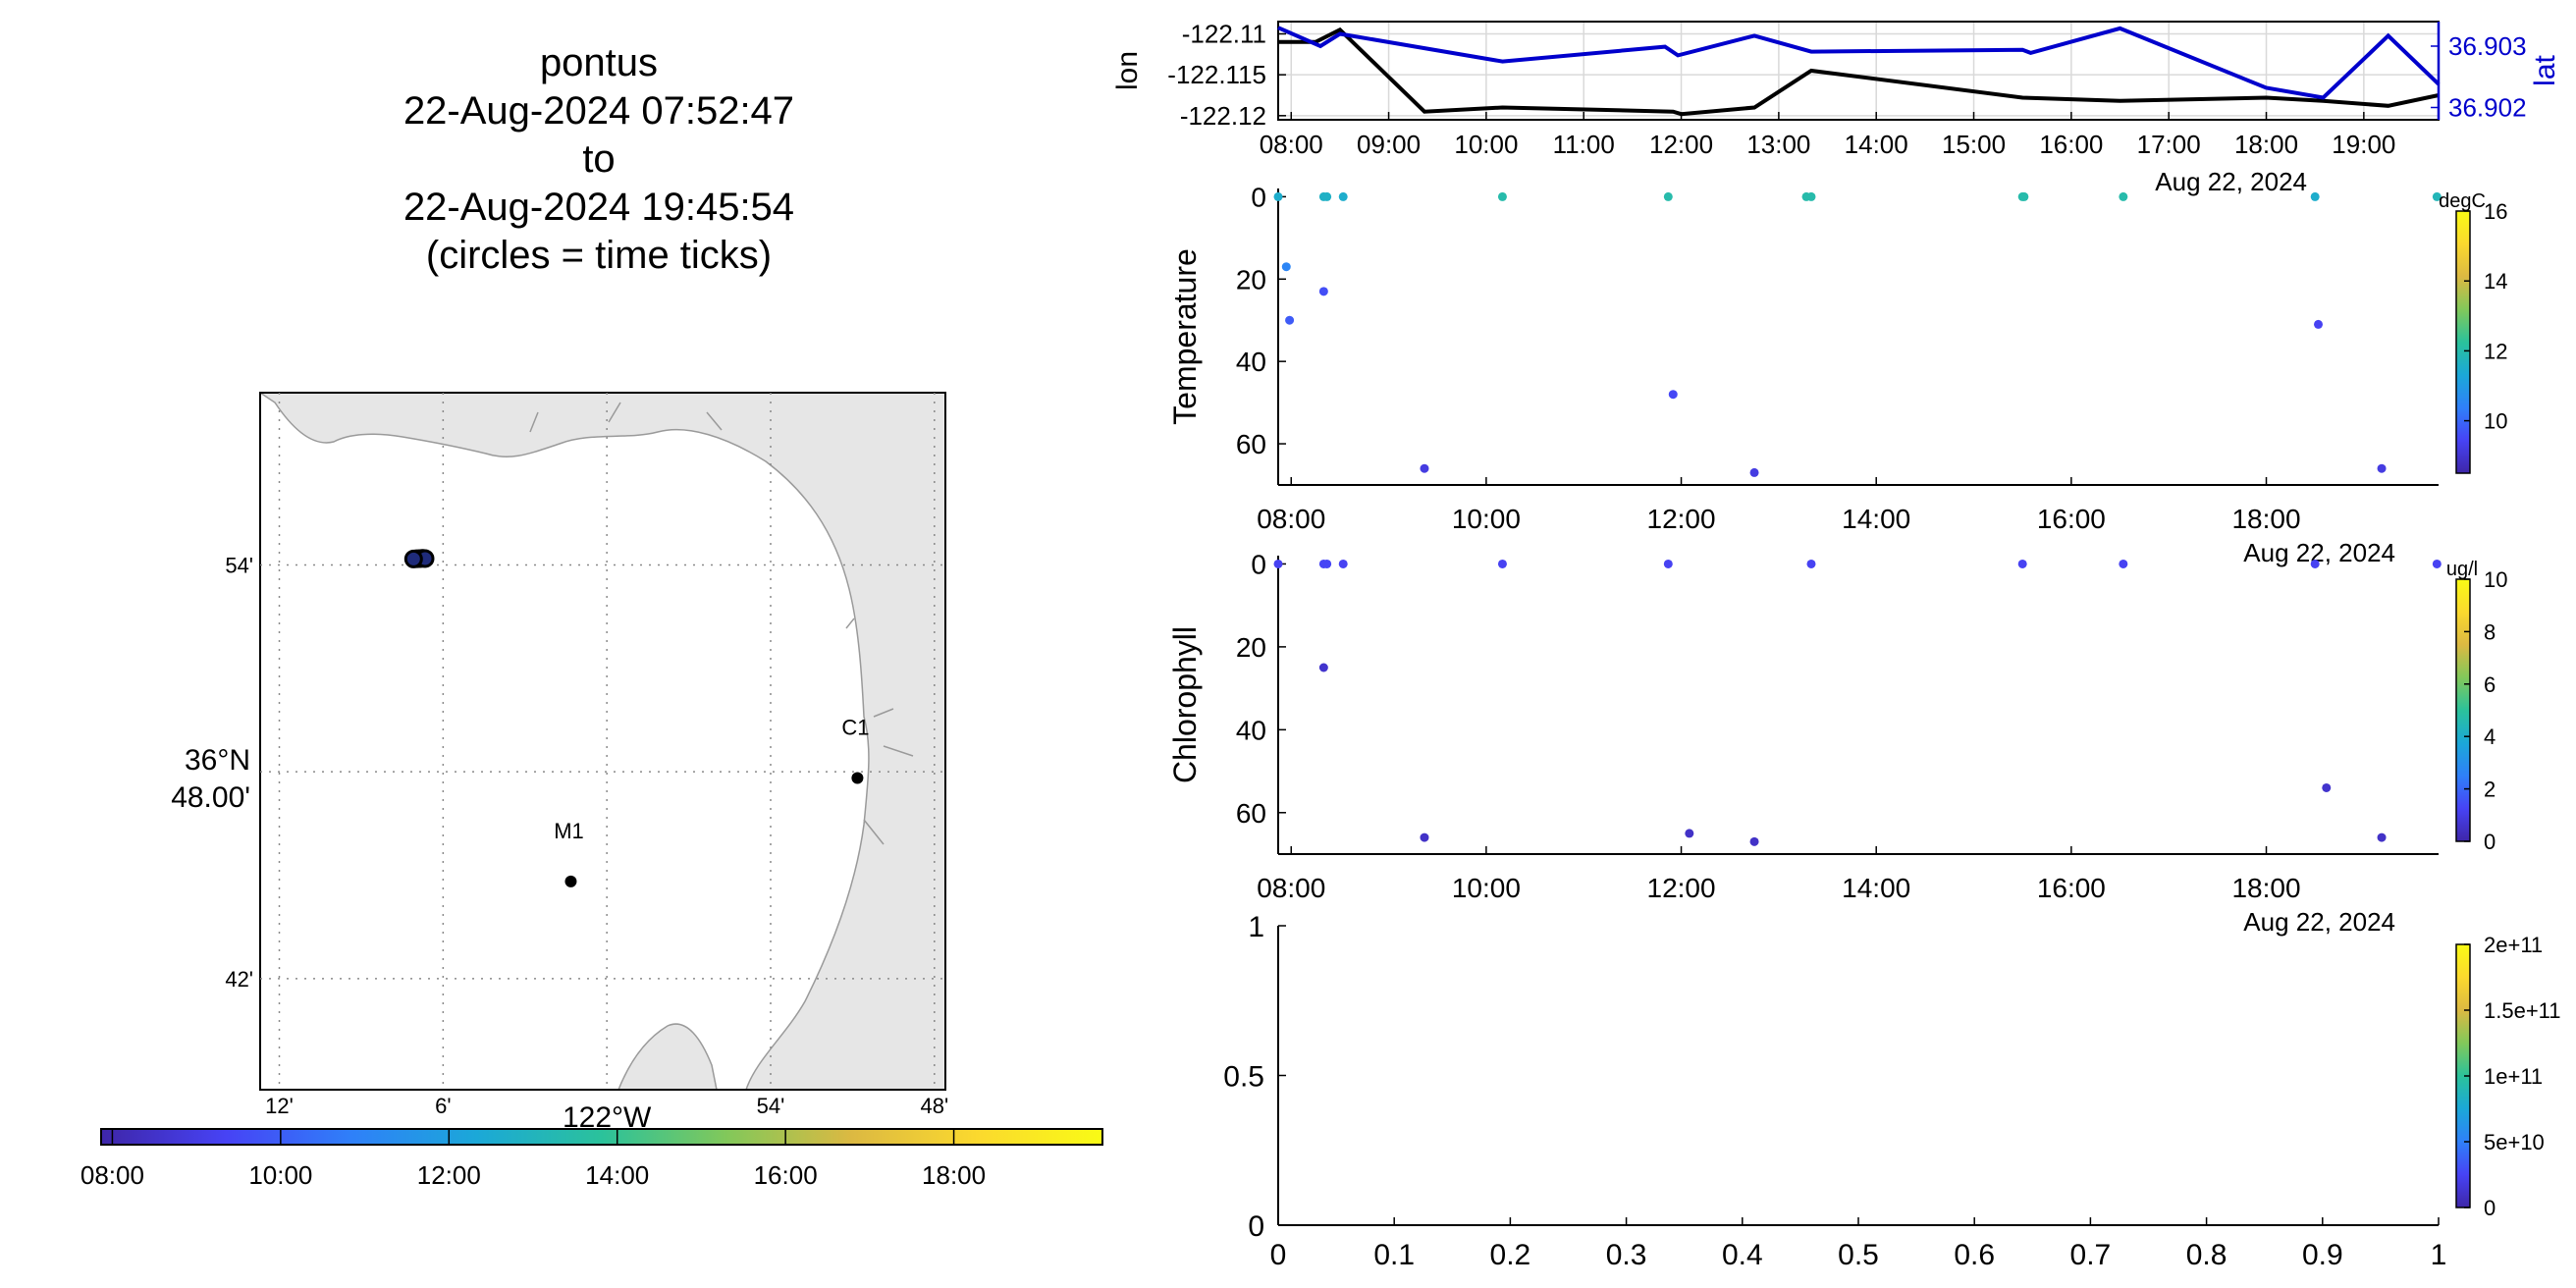 Image resolution: width=2576 pixels, height=1288 pixels. I want to click on x-tick-label: 19:00, so click(2363, 144).